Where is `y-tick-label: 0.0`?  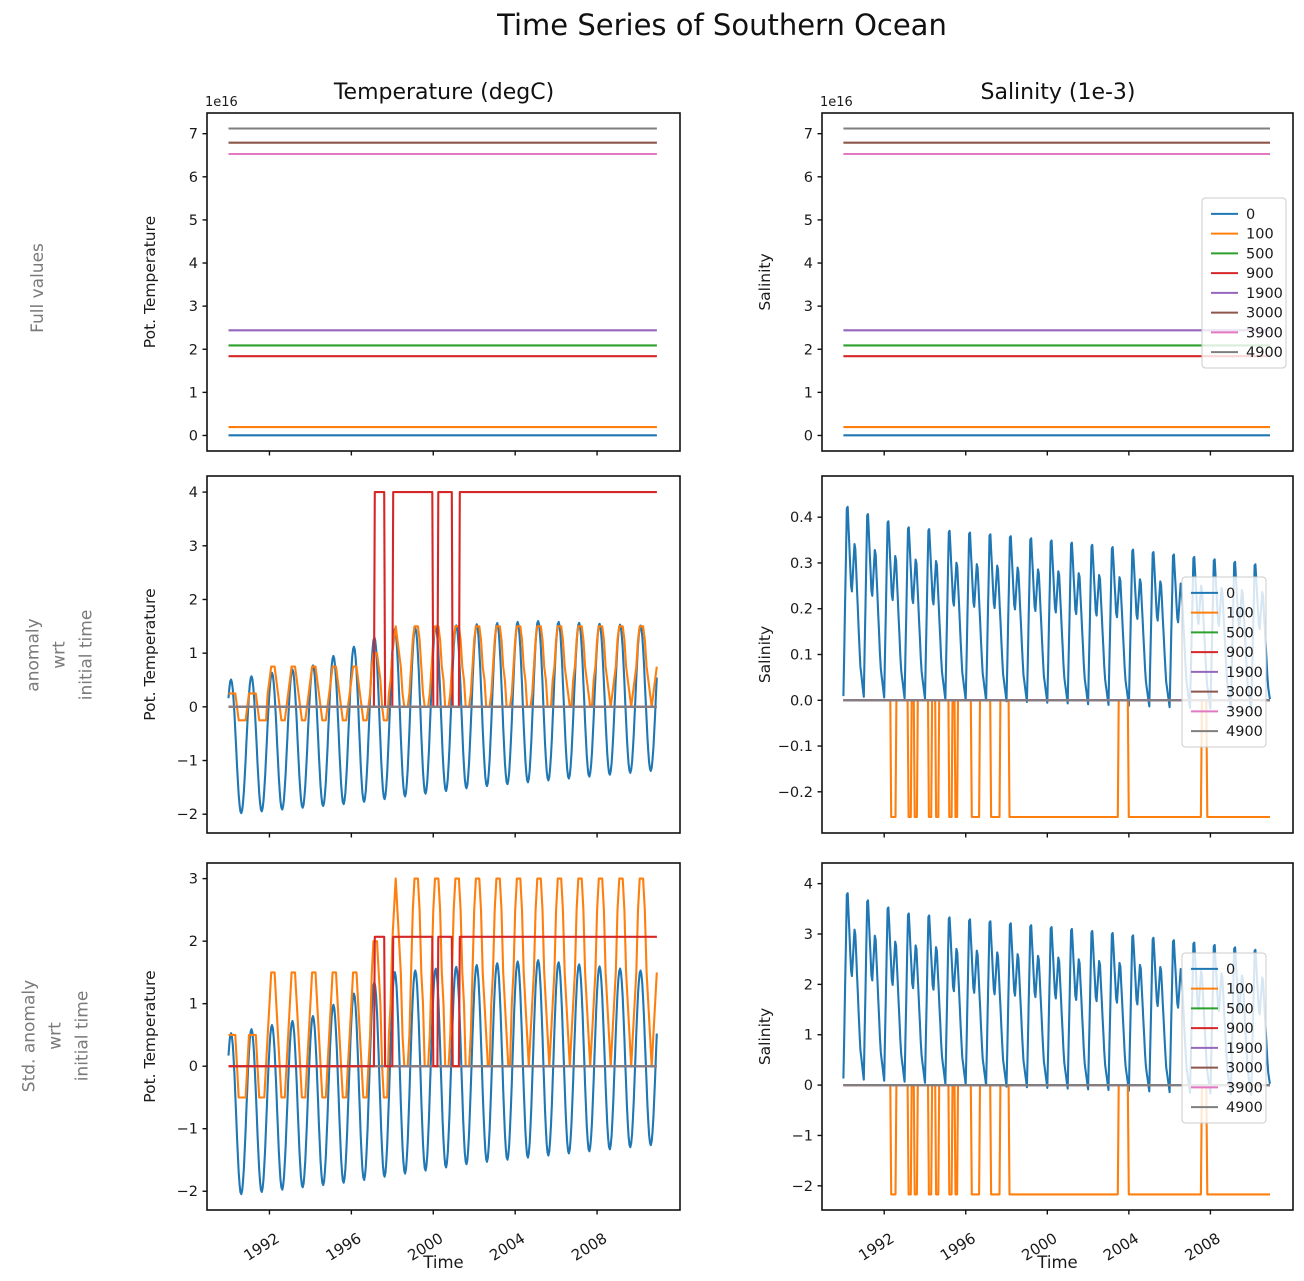
y-tick-label: 0.0 is located at coordinates (801, 701).